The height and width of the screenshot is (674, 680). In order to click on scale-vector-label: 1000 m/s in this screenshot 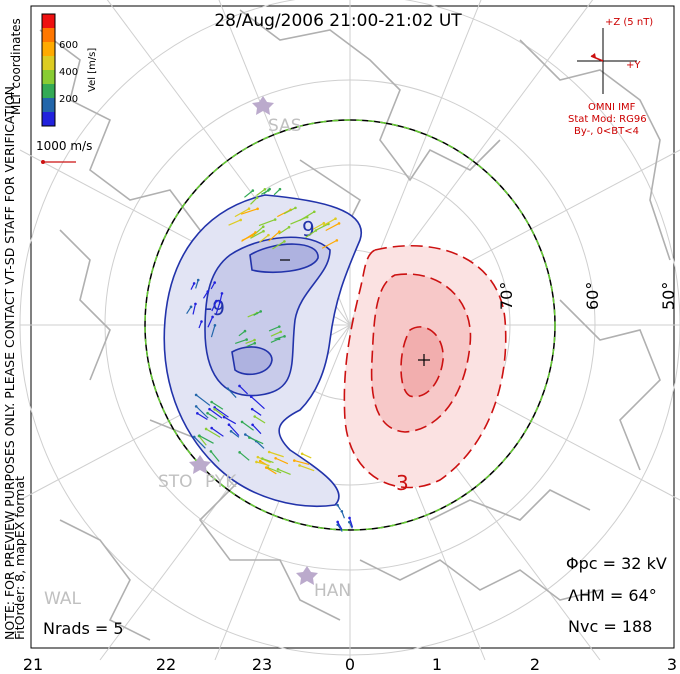, I will do `click(64, 146)`.